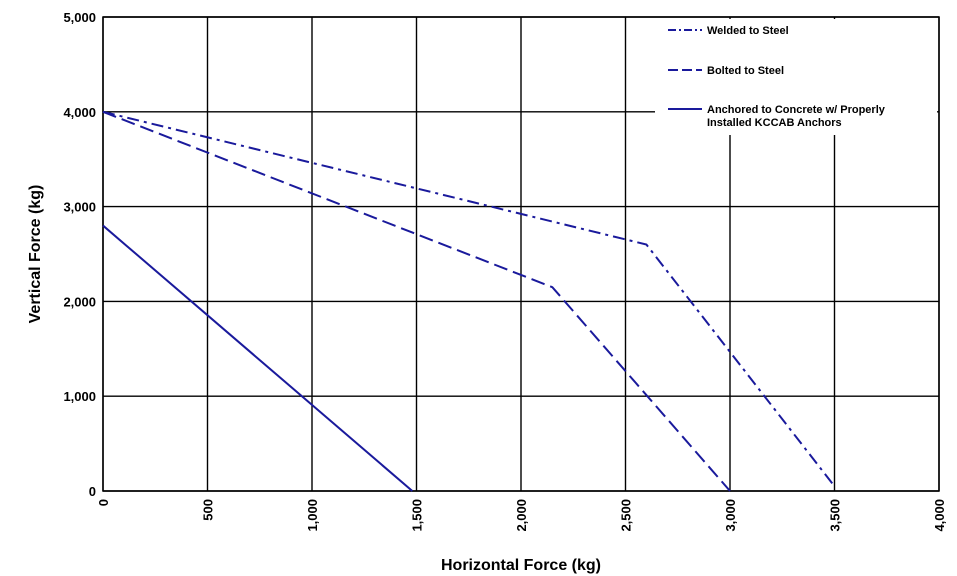  What do you see at coordinates (79, 207) in the screenshot?
I see `y-tick-label: 3,000` at bounding box center [79, 207].